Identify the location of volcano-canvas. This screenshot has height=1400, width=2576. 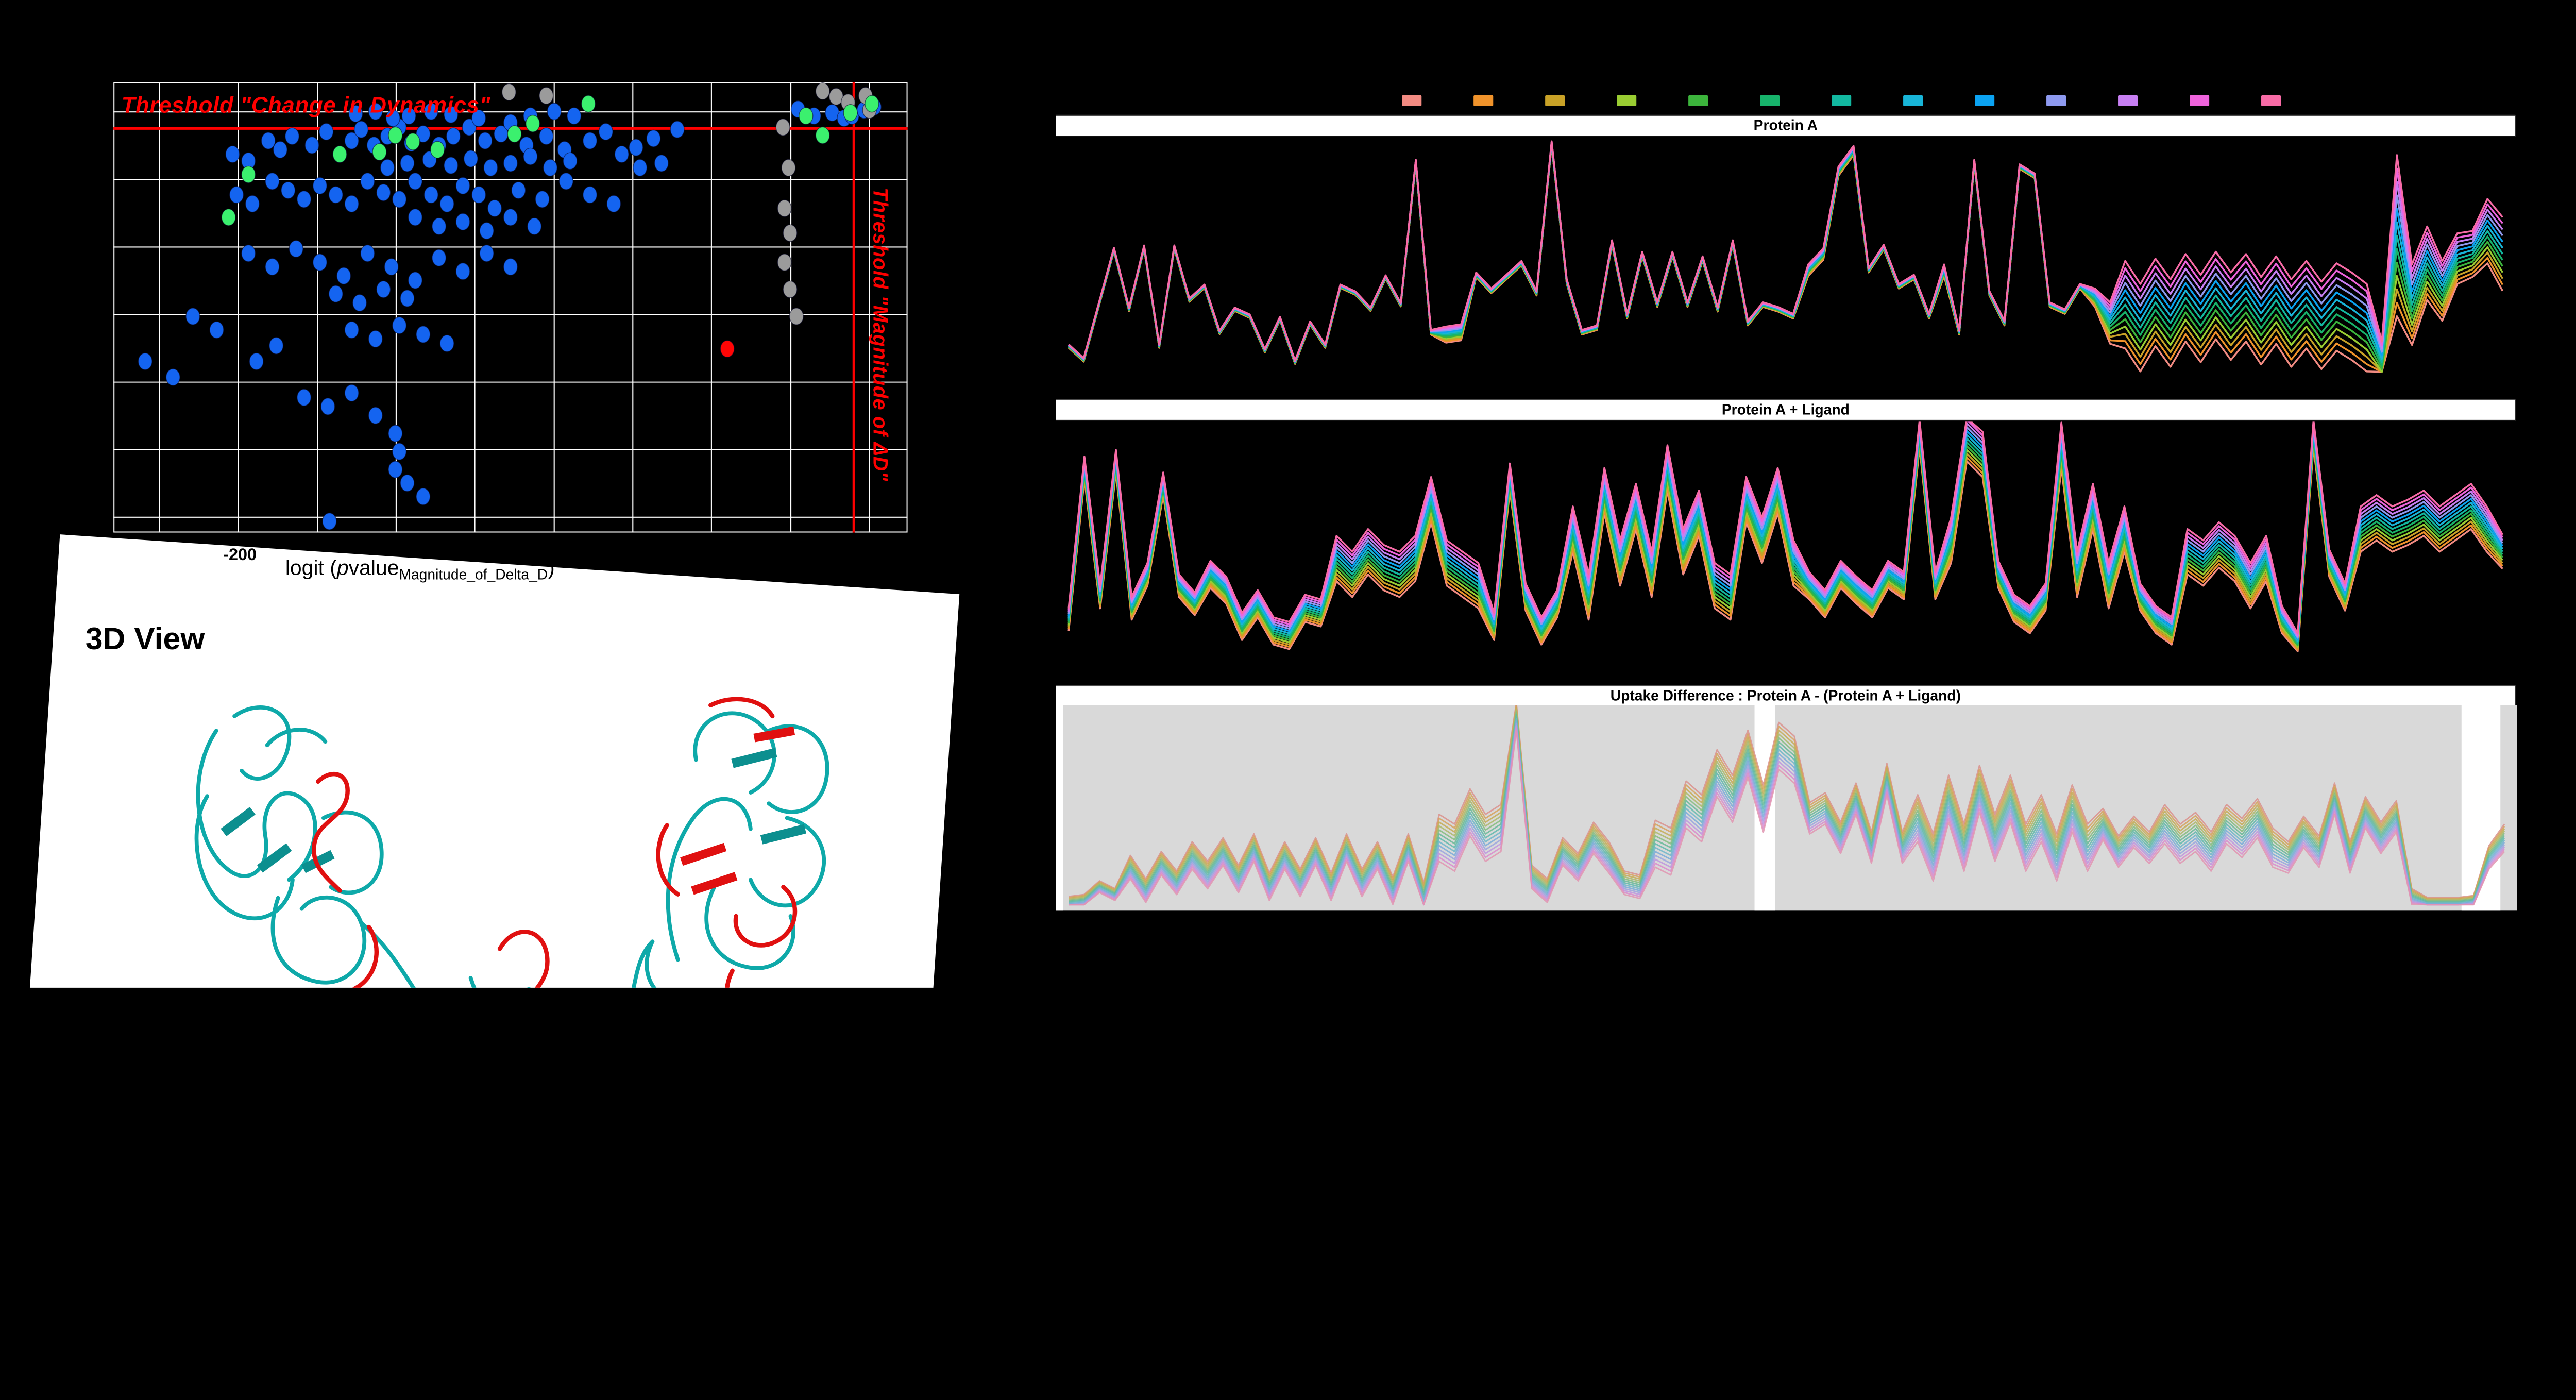
(510, 307).